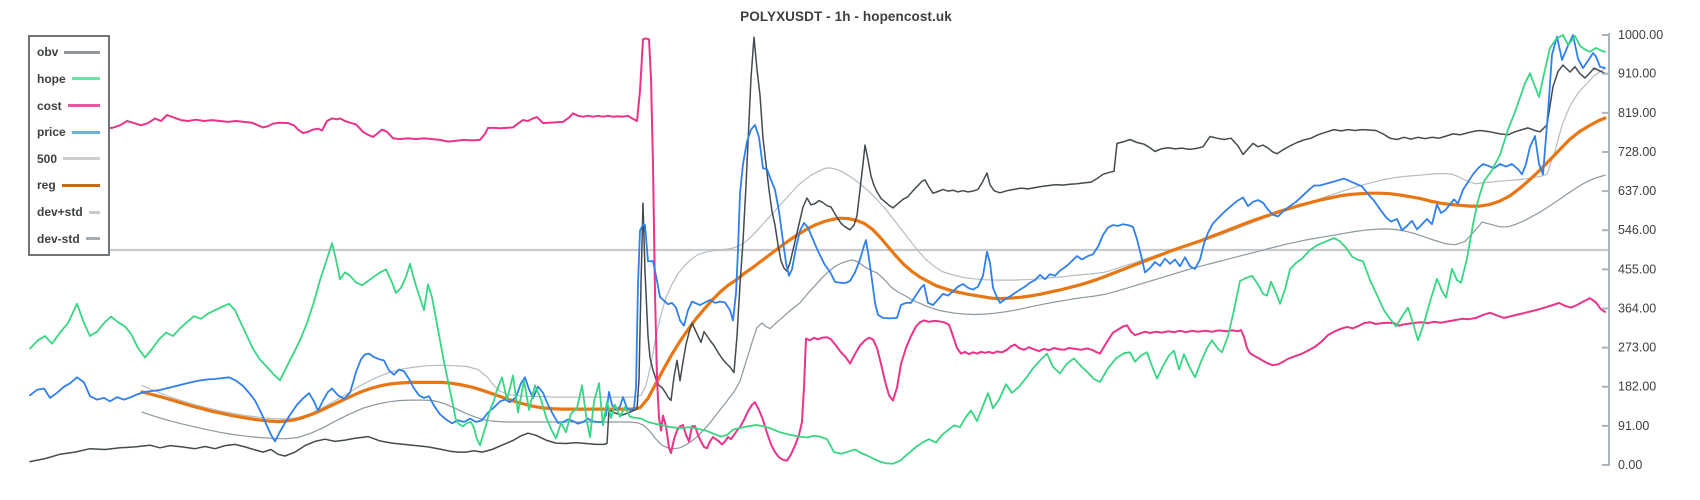  What do you see at coordinates (1637, 230) in the screenshot?
I see `y-tick-label: 546.00` at bounding box center [1637, 230].